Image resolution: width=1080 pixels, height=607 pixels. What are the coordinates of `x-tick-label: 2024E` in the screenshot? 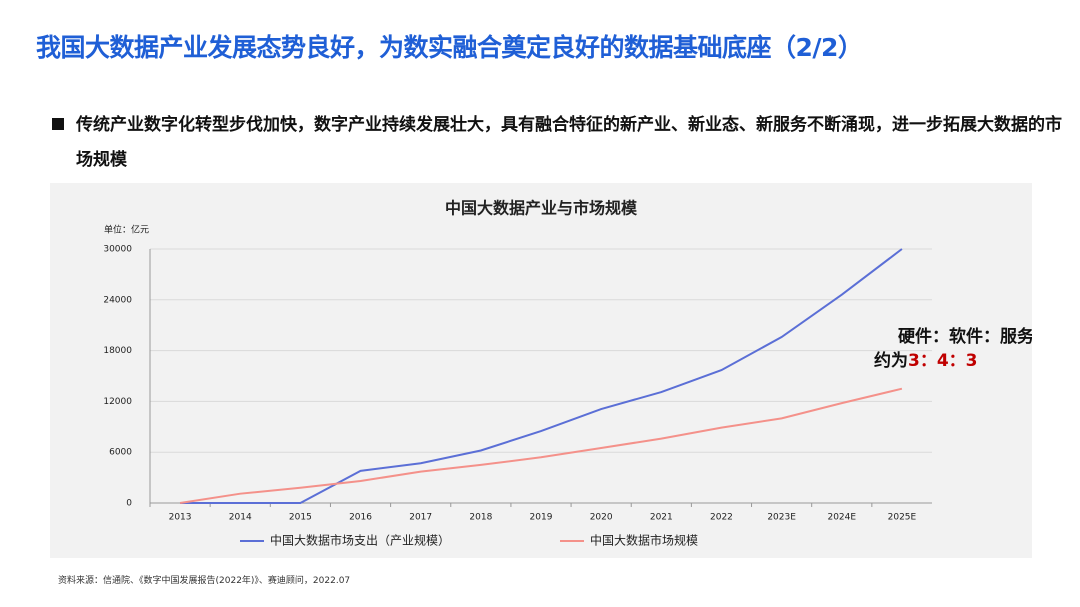 It's located at (841, 518).